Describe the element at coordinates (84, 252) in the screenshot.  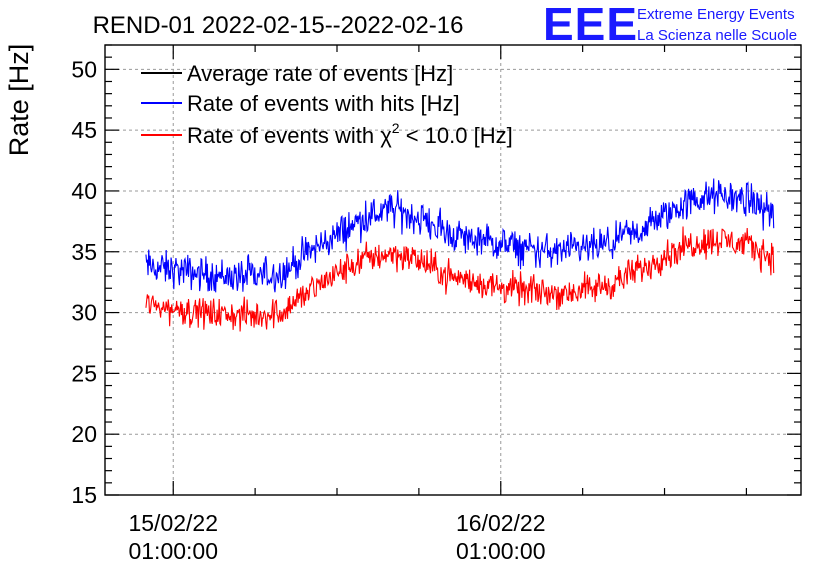
I see `y-tick-label-35: 35` at that location.